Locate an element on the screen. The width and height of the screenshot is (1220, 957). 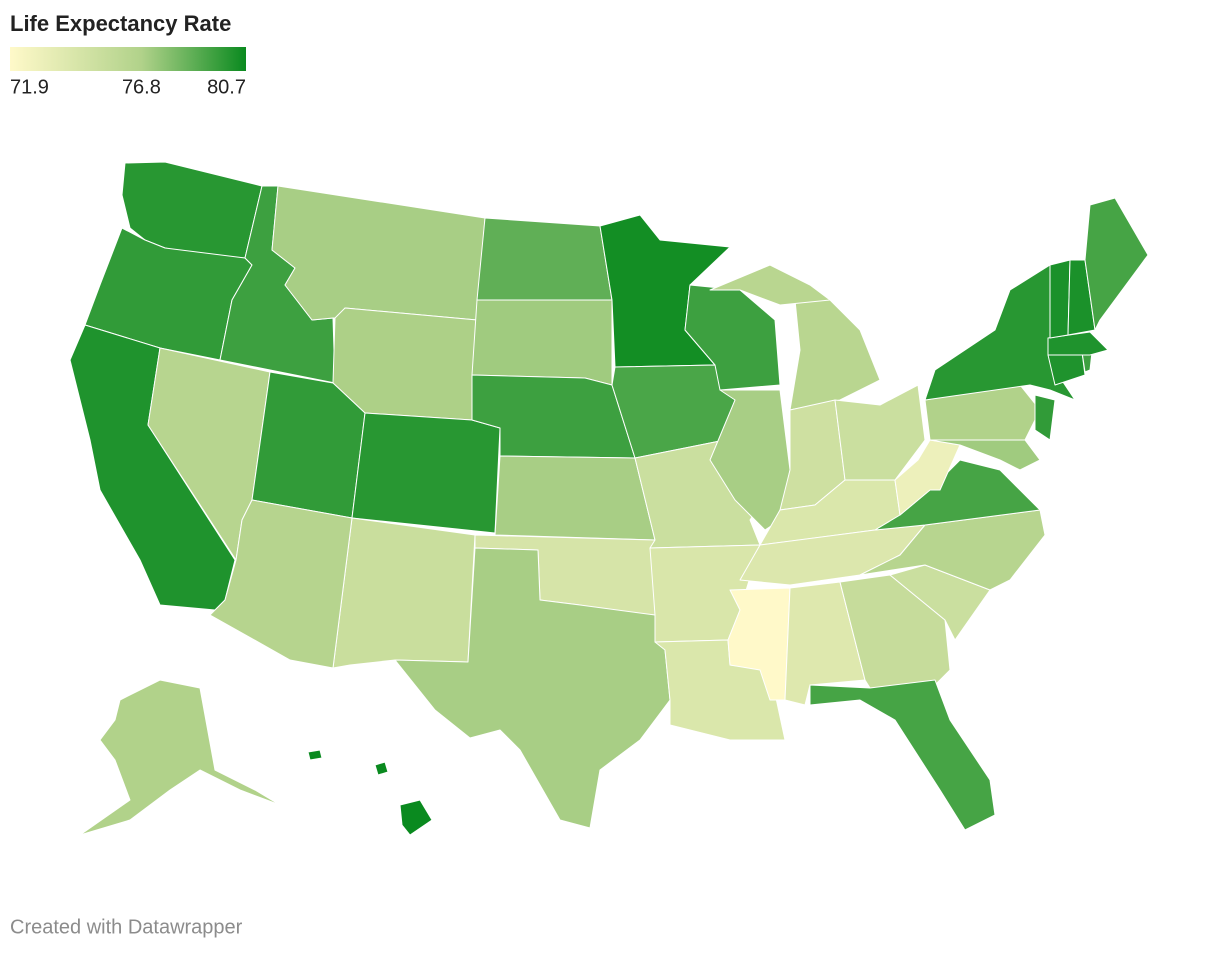
legend-label: 71.9 is located at coordinates (29, 87).